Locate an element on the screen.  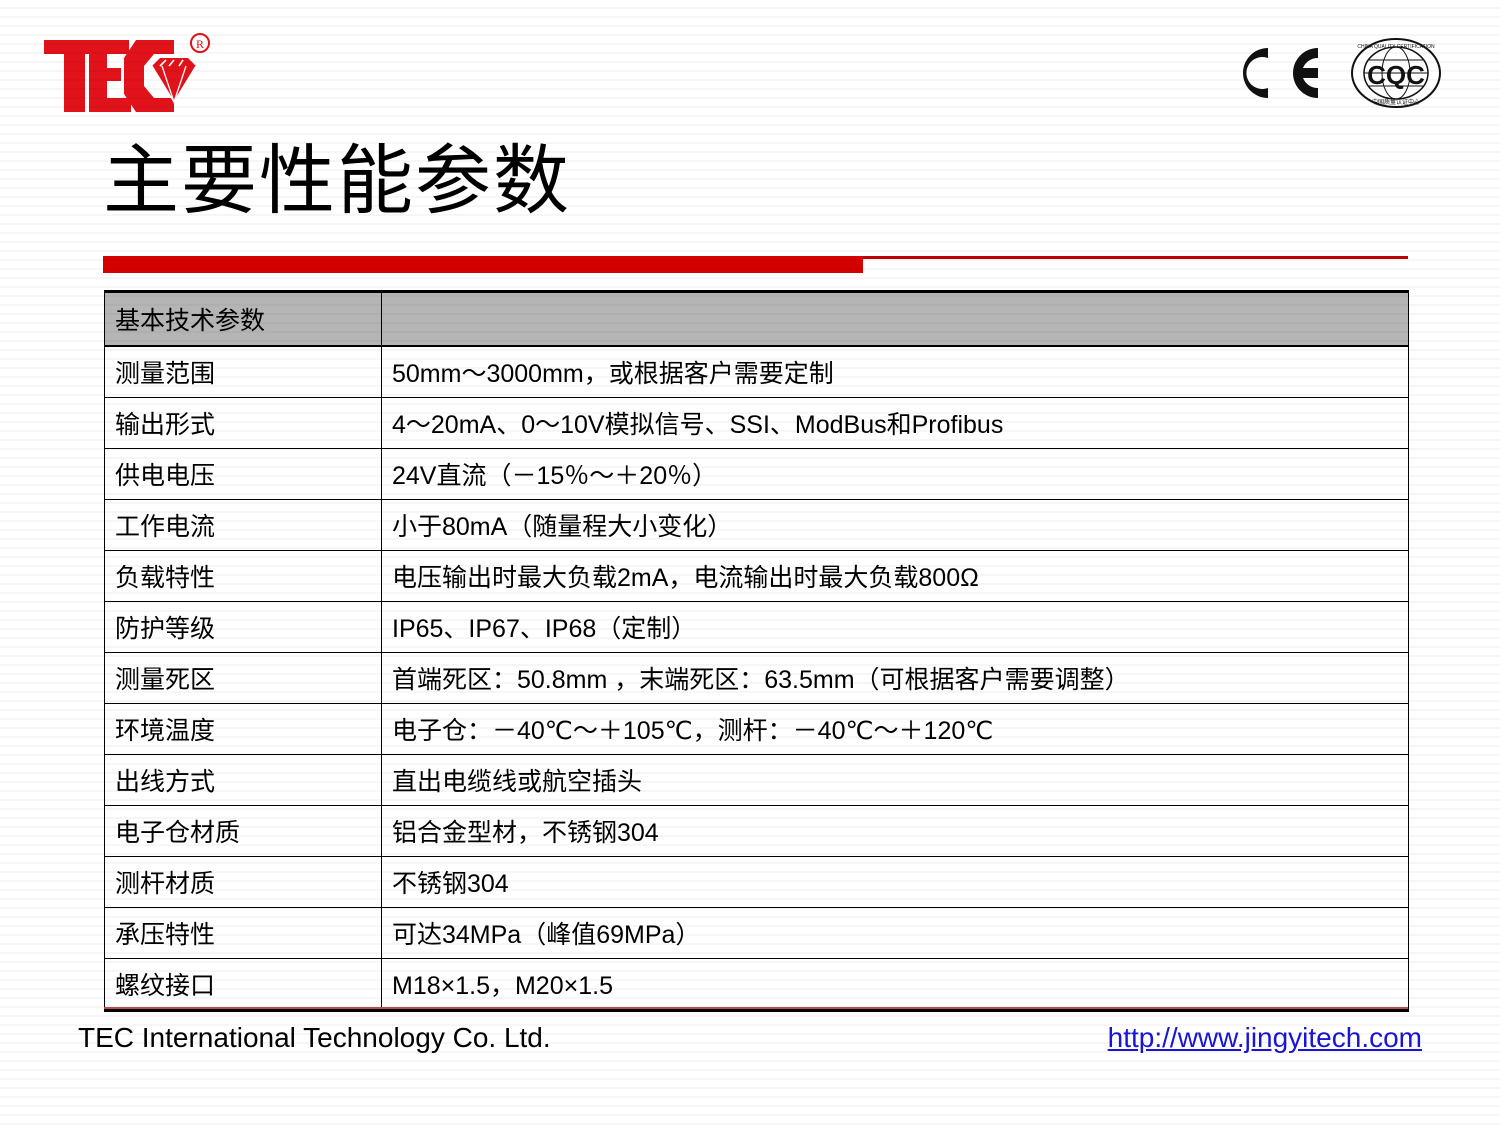
diamond-icon is located at coordinates (174, 81).